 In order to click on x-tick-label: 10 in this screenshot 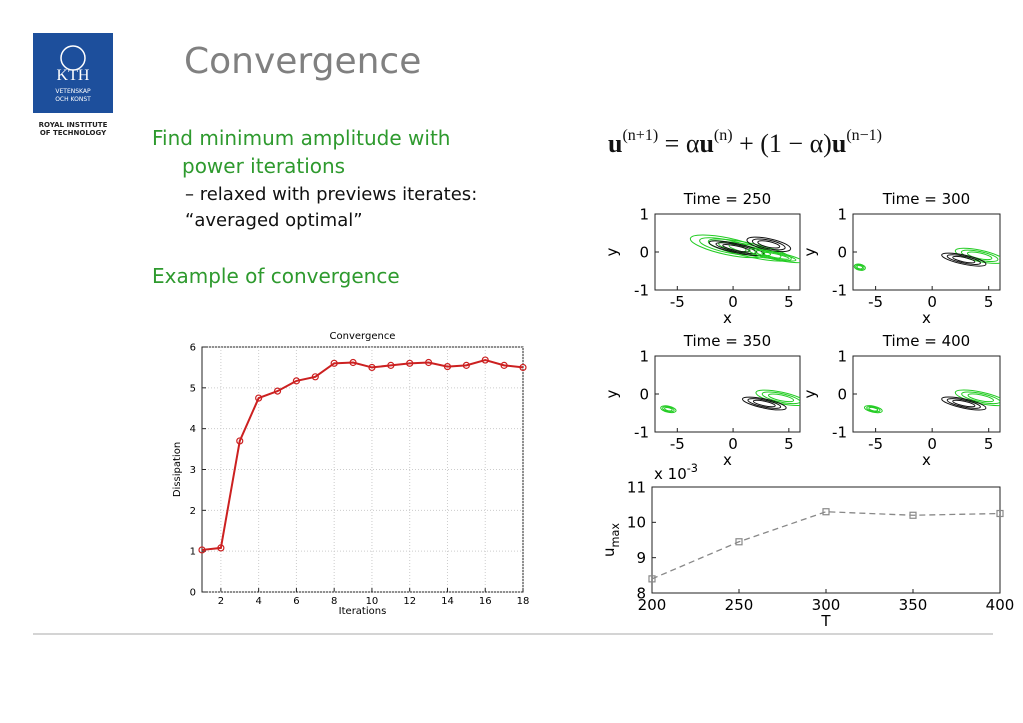, I will do `click(372, 601)`.